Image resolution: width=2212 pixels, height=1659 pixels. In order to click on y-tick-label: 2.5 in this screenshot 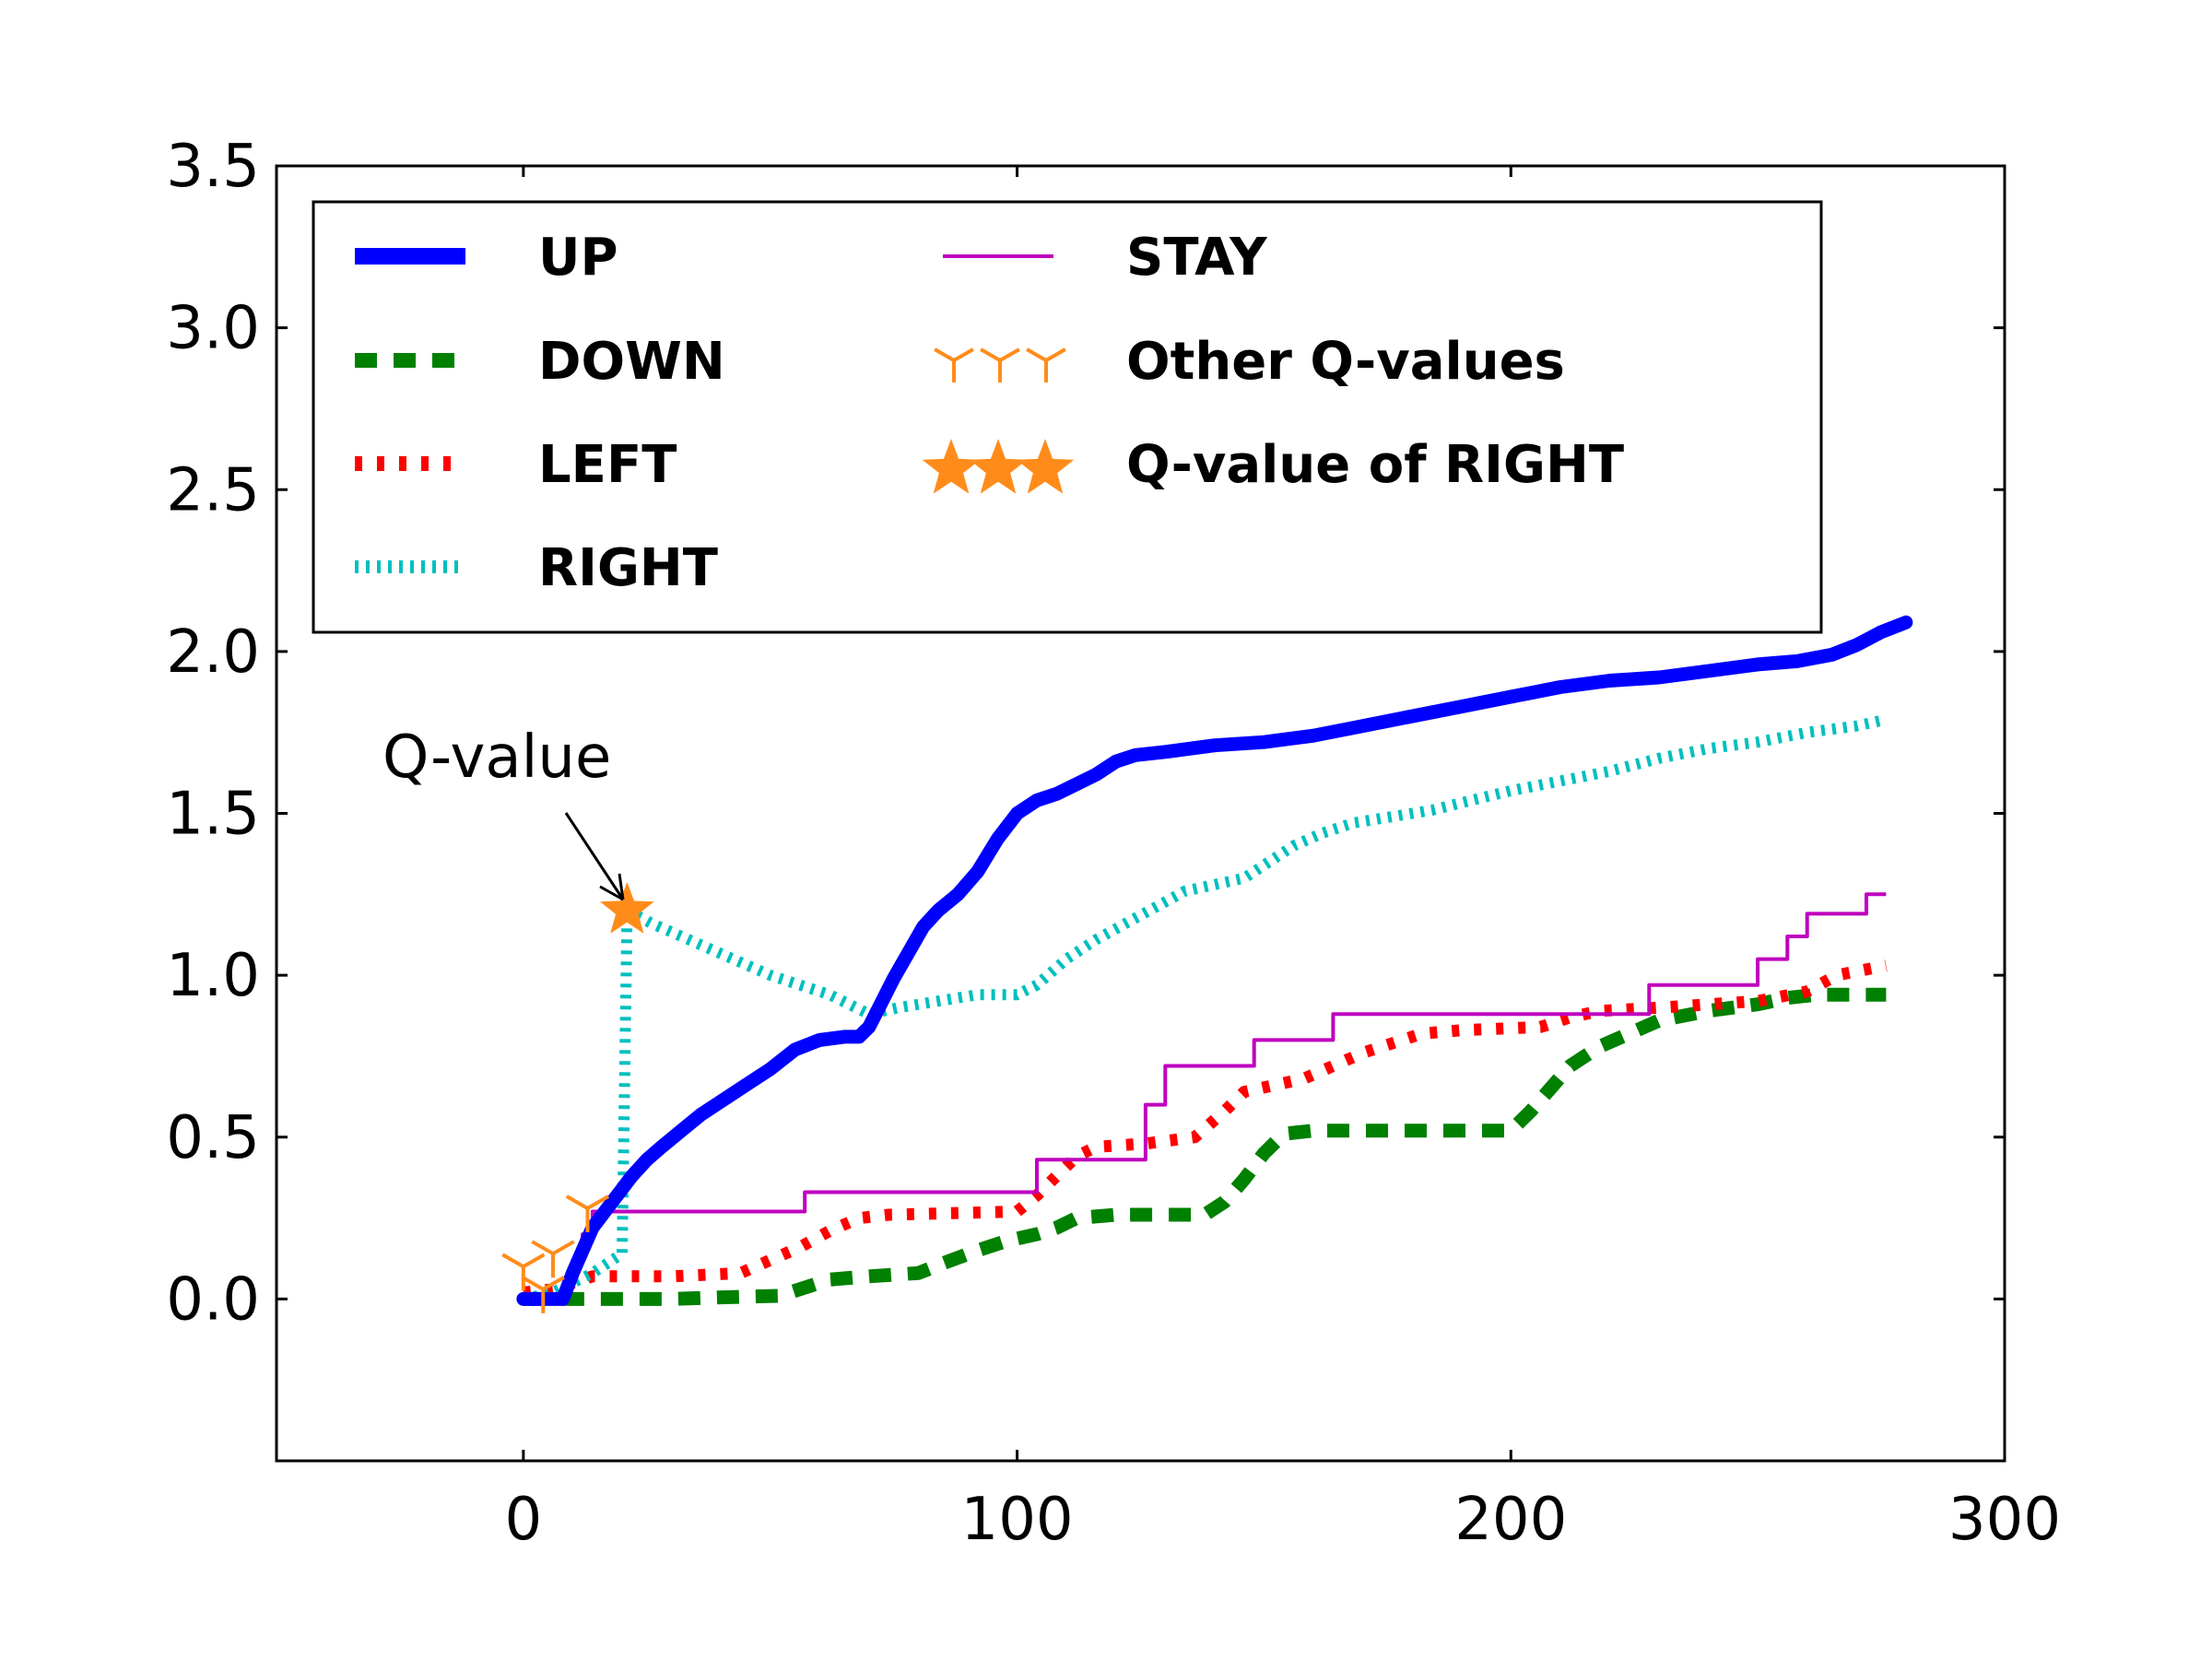, I will do `click(213, 490)`.